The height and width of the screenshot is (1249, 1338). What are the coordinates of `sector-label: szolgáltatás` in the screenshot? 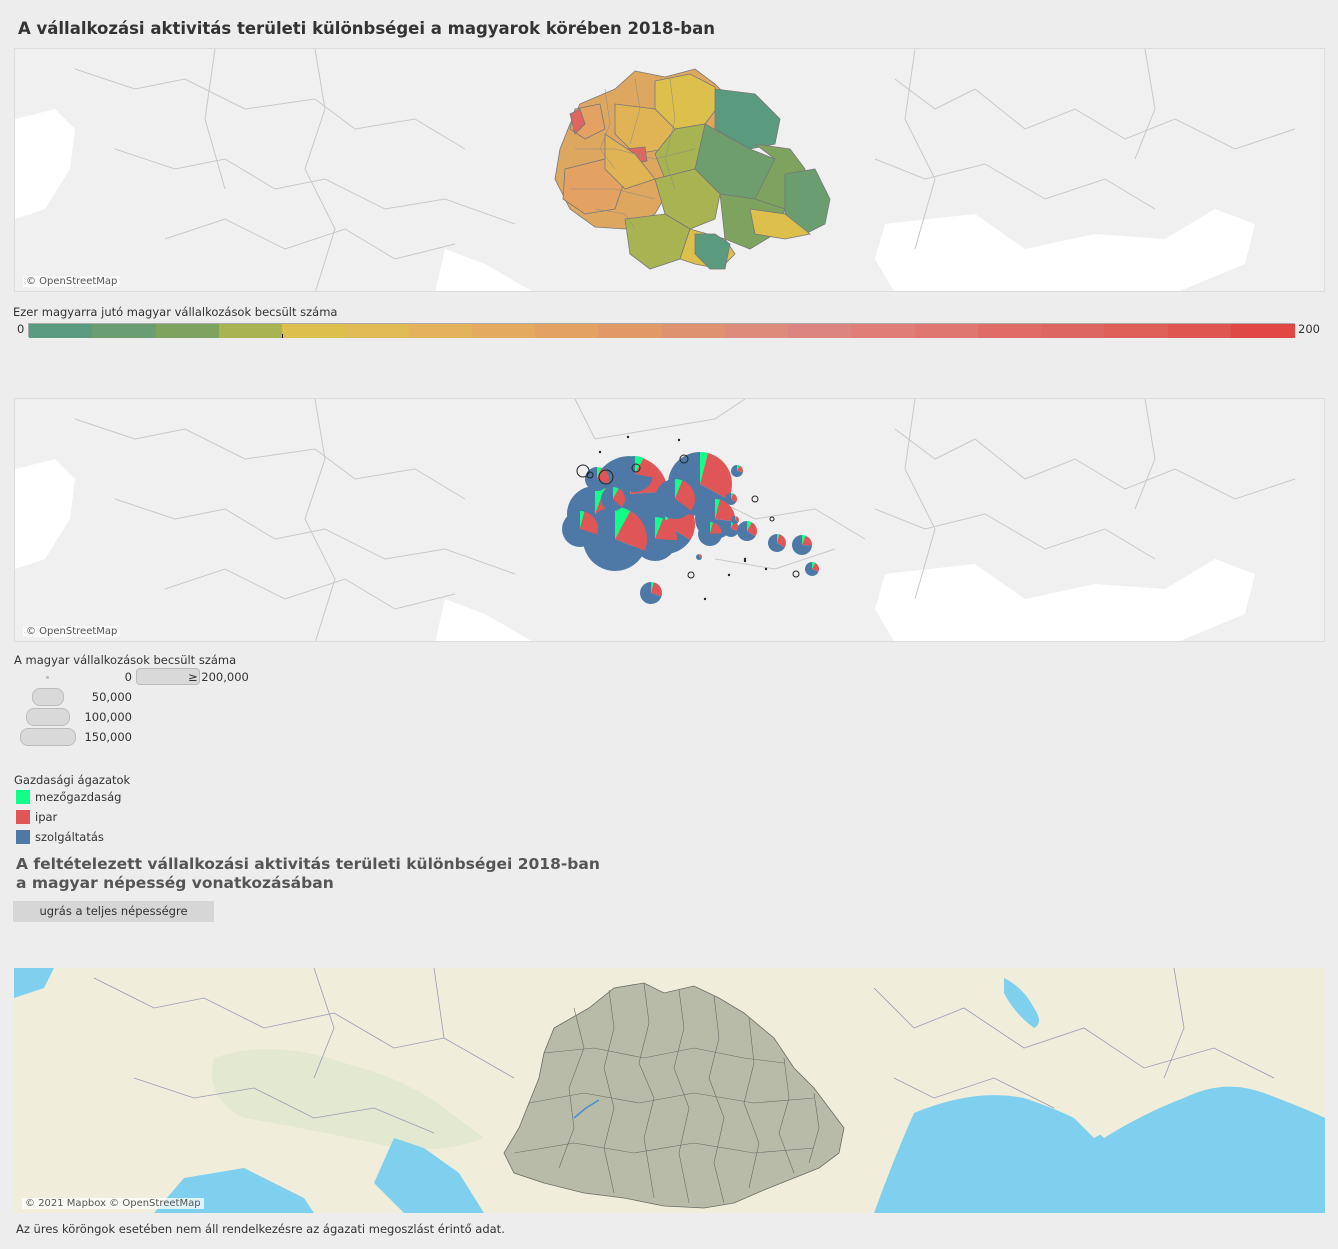 It's located at (69, 837).